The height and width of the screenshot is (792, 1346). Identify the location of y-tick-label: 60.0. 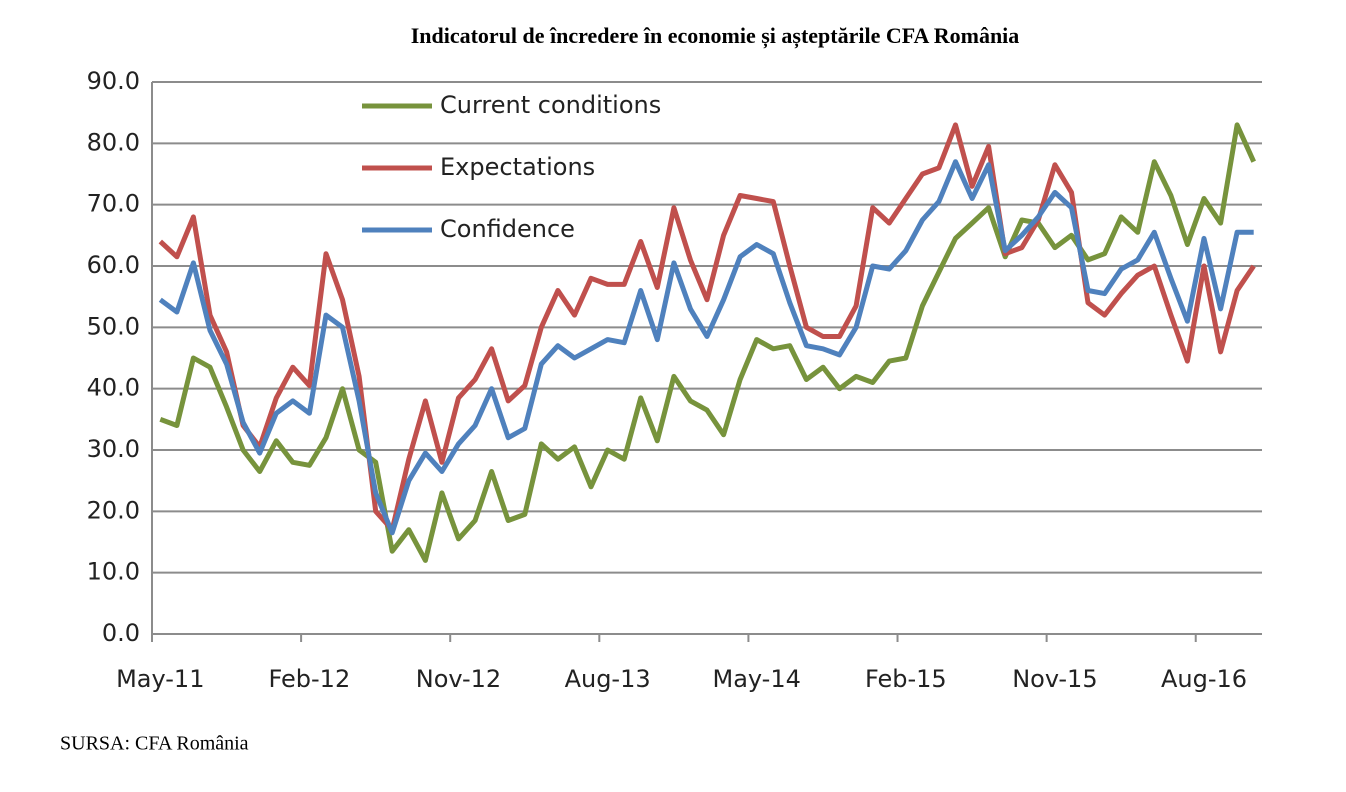
(113, 265).